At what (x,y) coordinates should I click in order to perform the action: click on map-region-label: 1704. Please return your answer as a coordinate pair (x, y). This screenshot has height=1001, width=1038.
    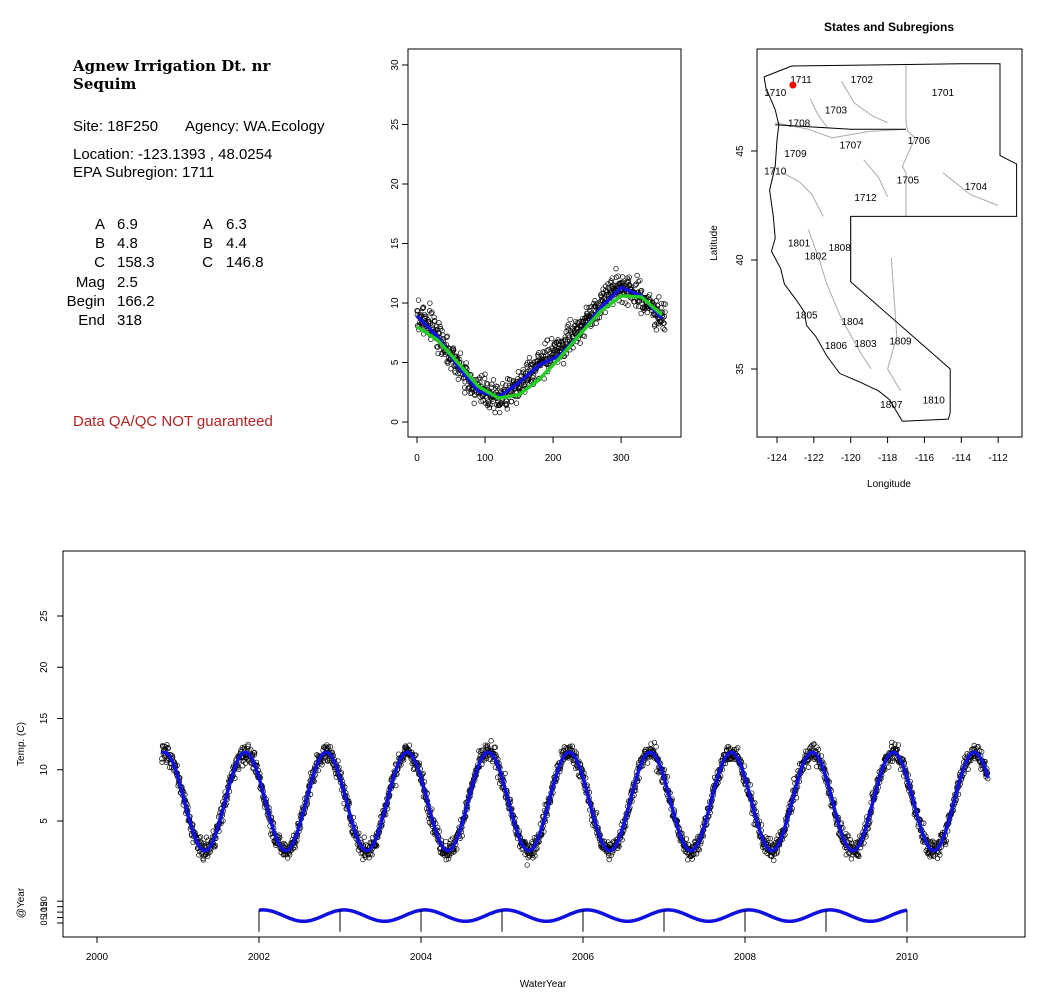
    Looking at the image, I should click on (976, 187).